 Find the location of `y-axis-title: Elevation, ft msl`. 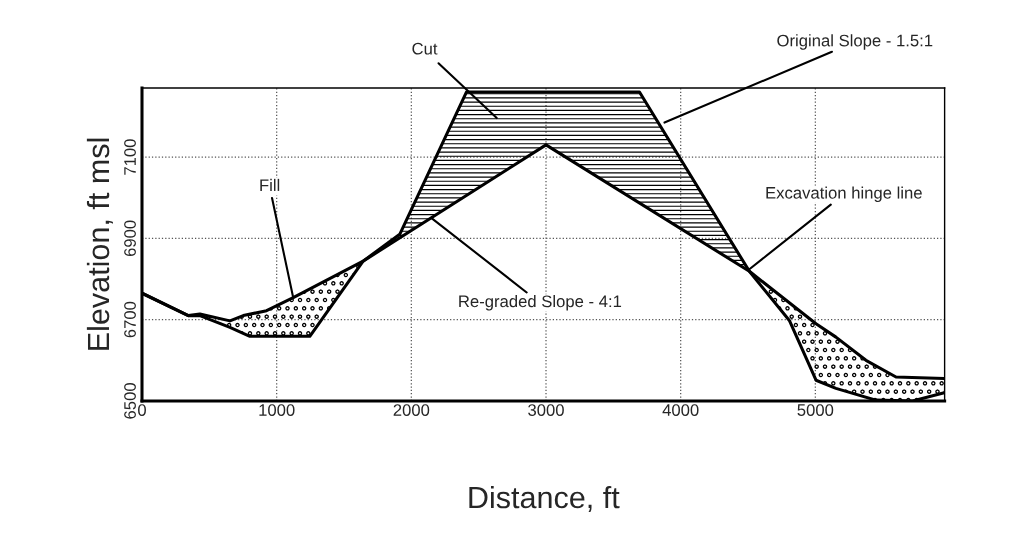

y-axis-title: Elevation, ft msl is located at coordinates (99, 244).